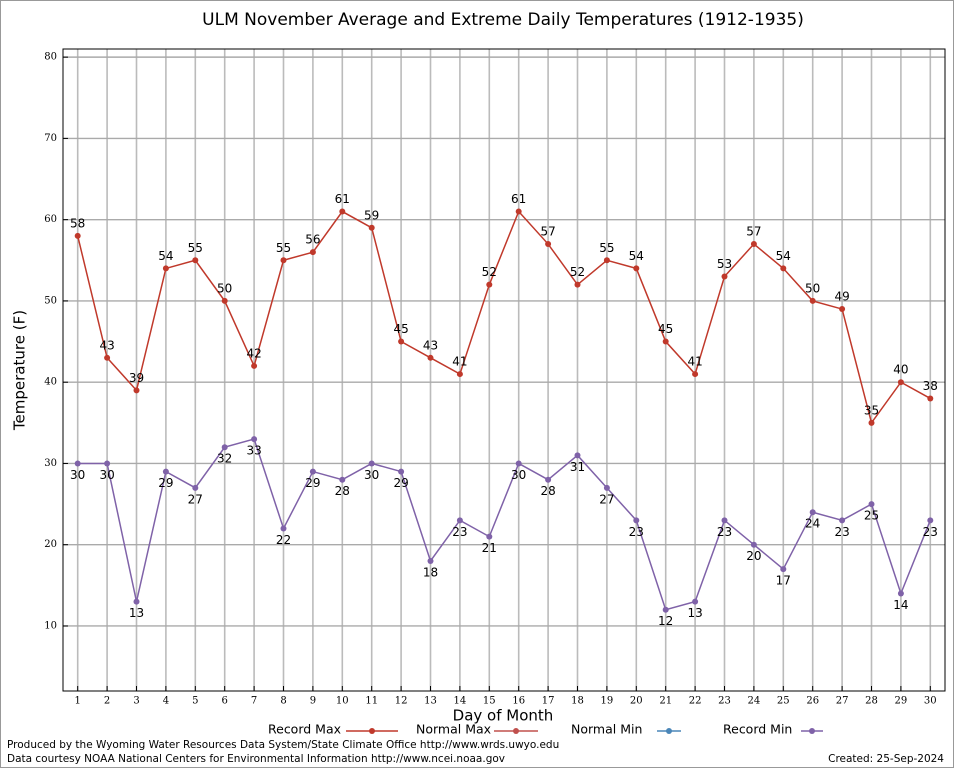  I want to click on x-tick-label: 18, so click(577, 701).